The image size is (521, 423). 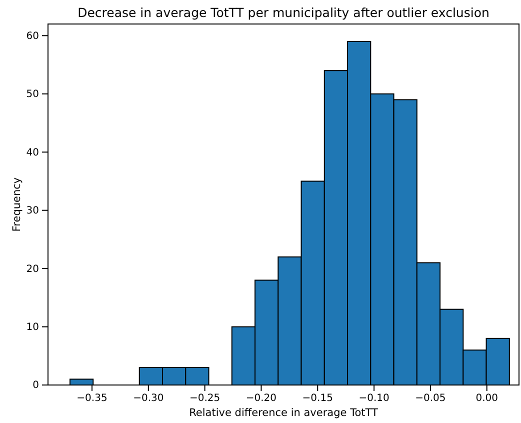 I want to click on x-tick-label: −0.15, so click(x=317, y=398).